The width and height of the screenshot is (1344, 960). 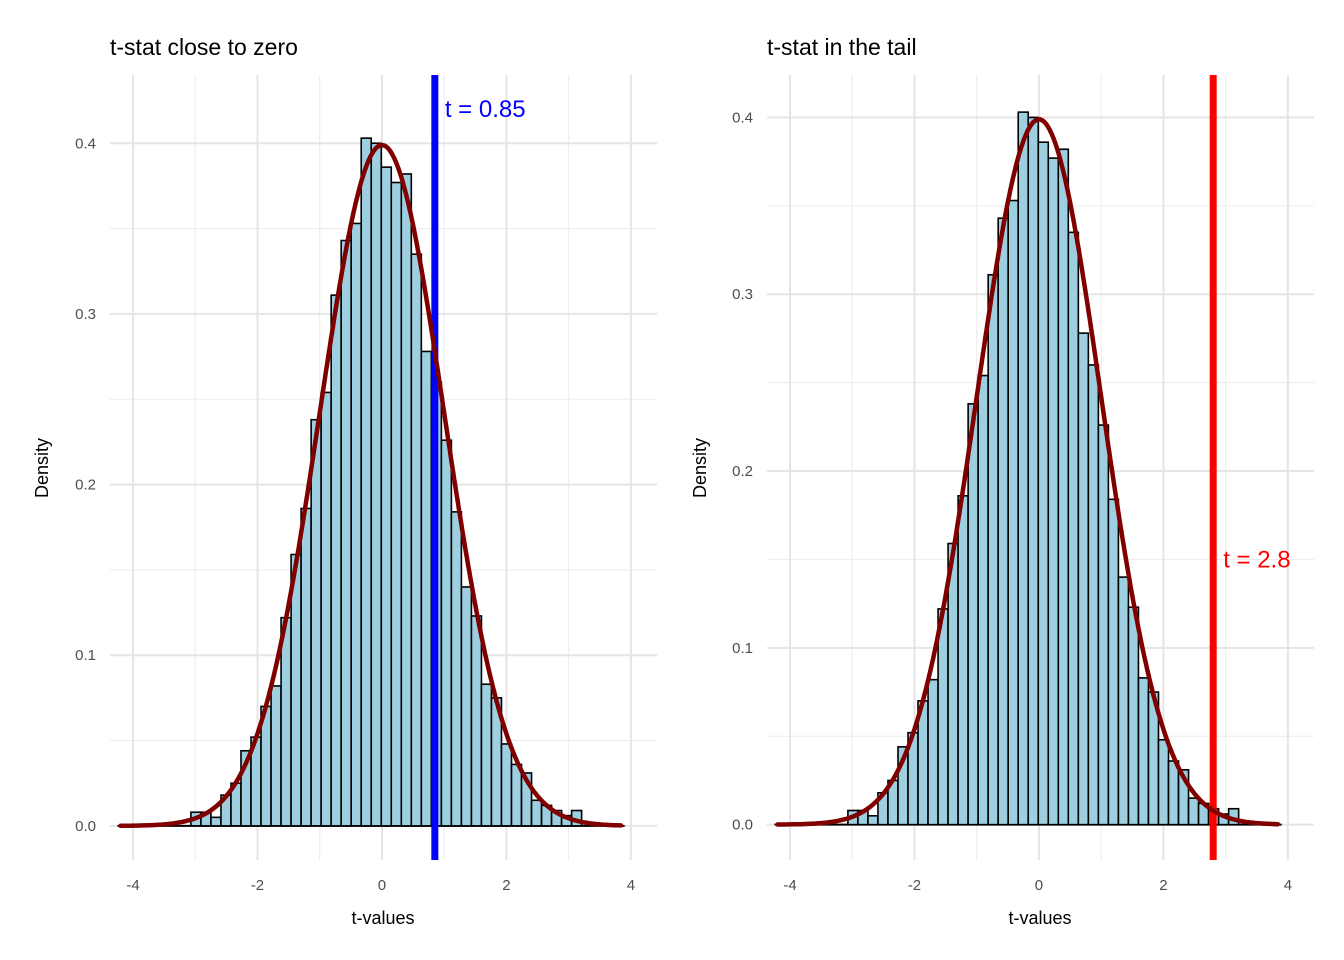 I want to click on panel-title: t-stat close to zero, so click(x=204, y=47).